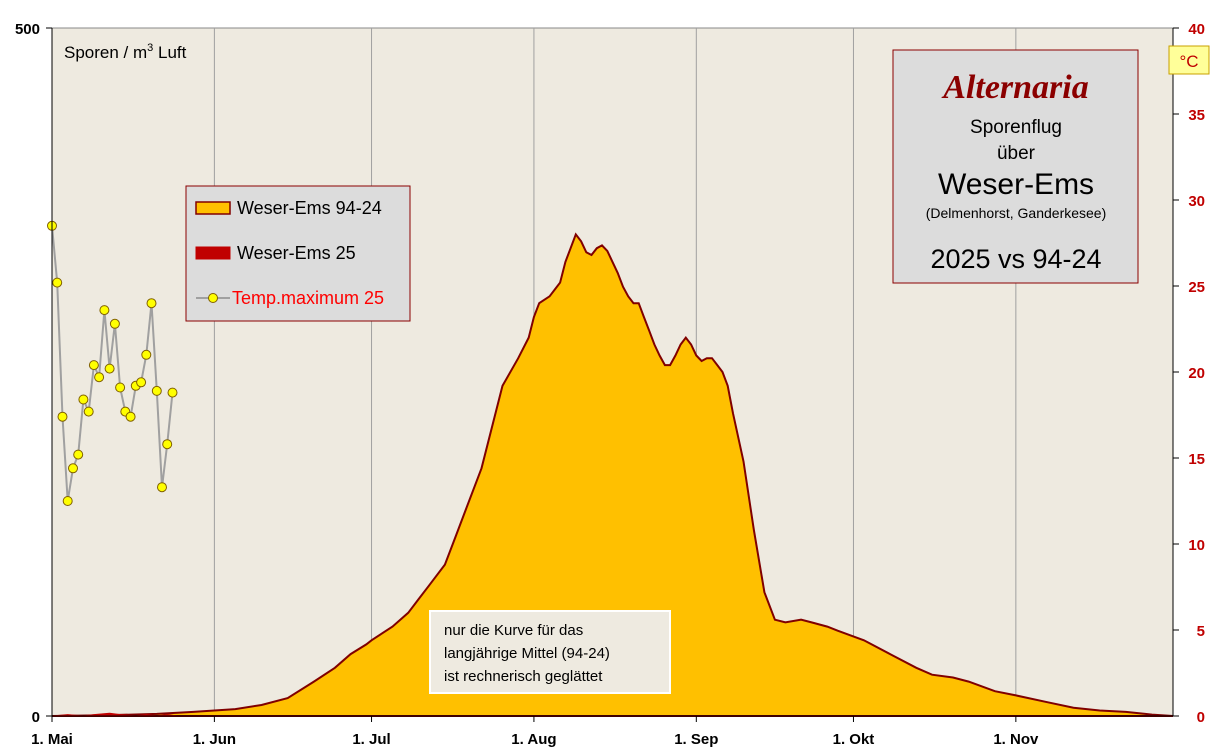 This screenshot has height=754, width=1213. Describe the element at coordinates (1196, 115) in the screenshot. I see `right-tick-7: 35` at that location.